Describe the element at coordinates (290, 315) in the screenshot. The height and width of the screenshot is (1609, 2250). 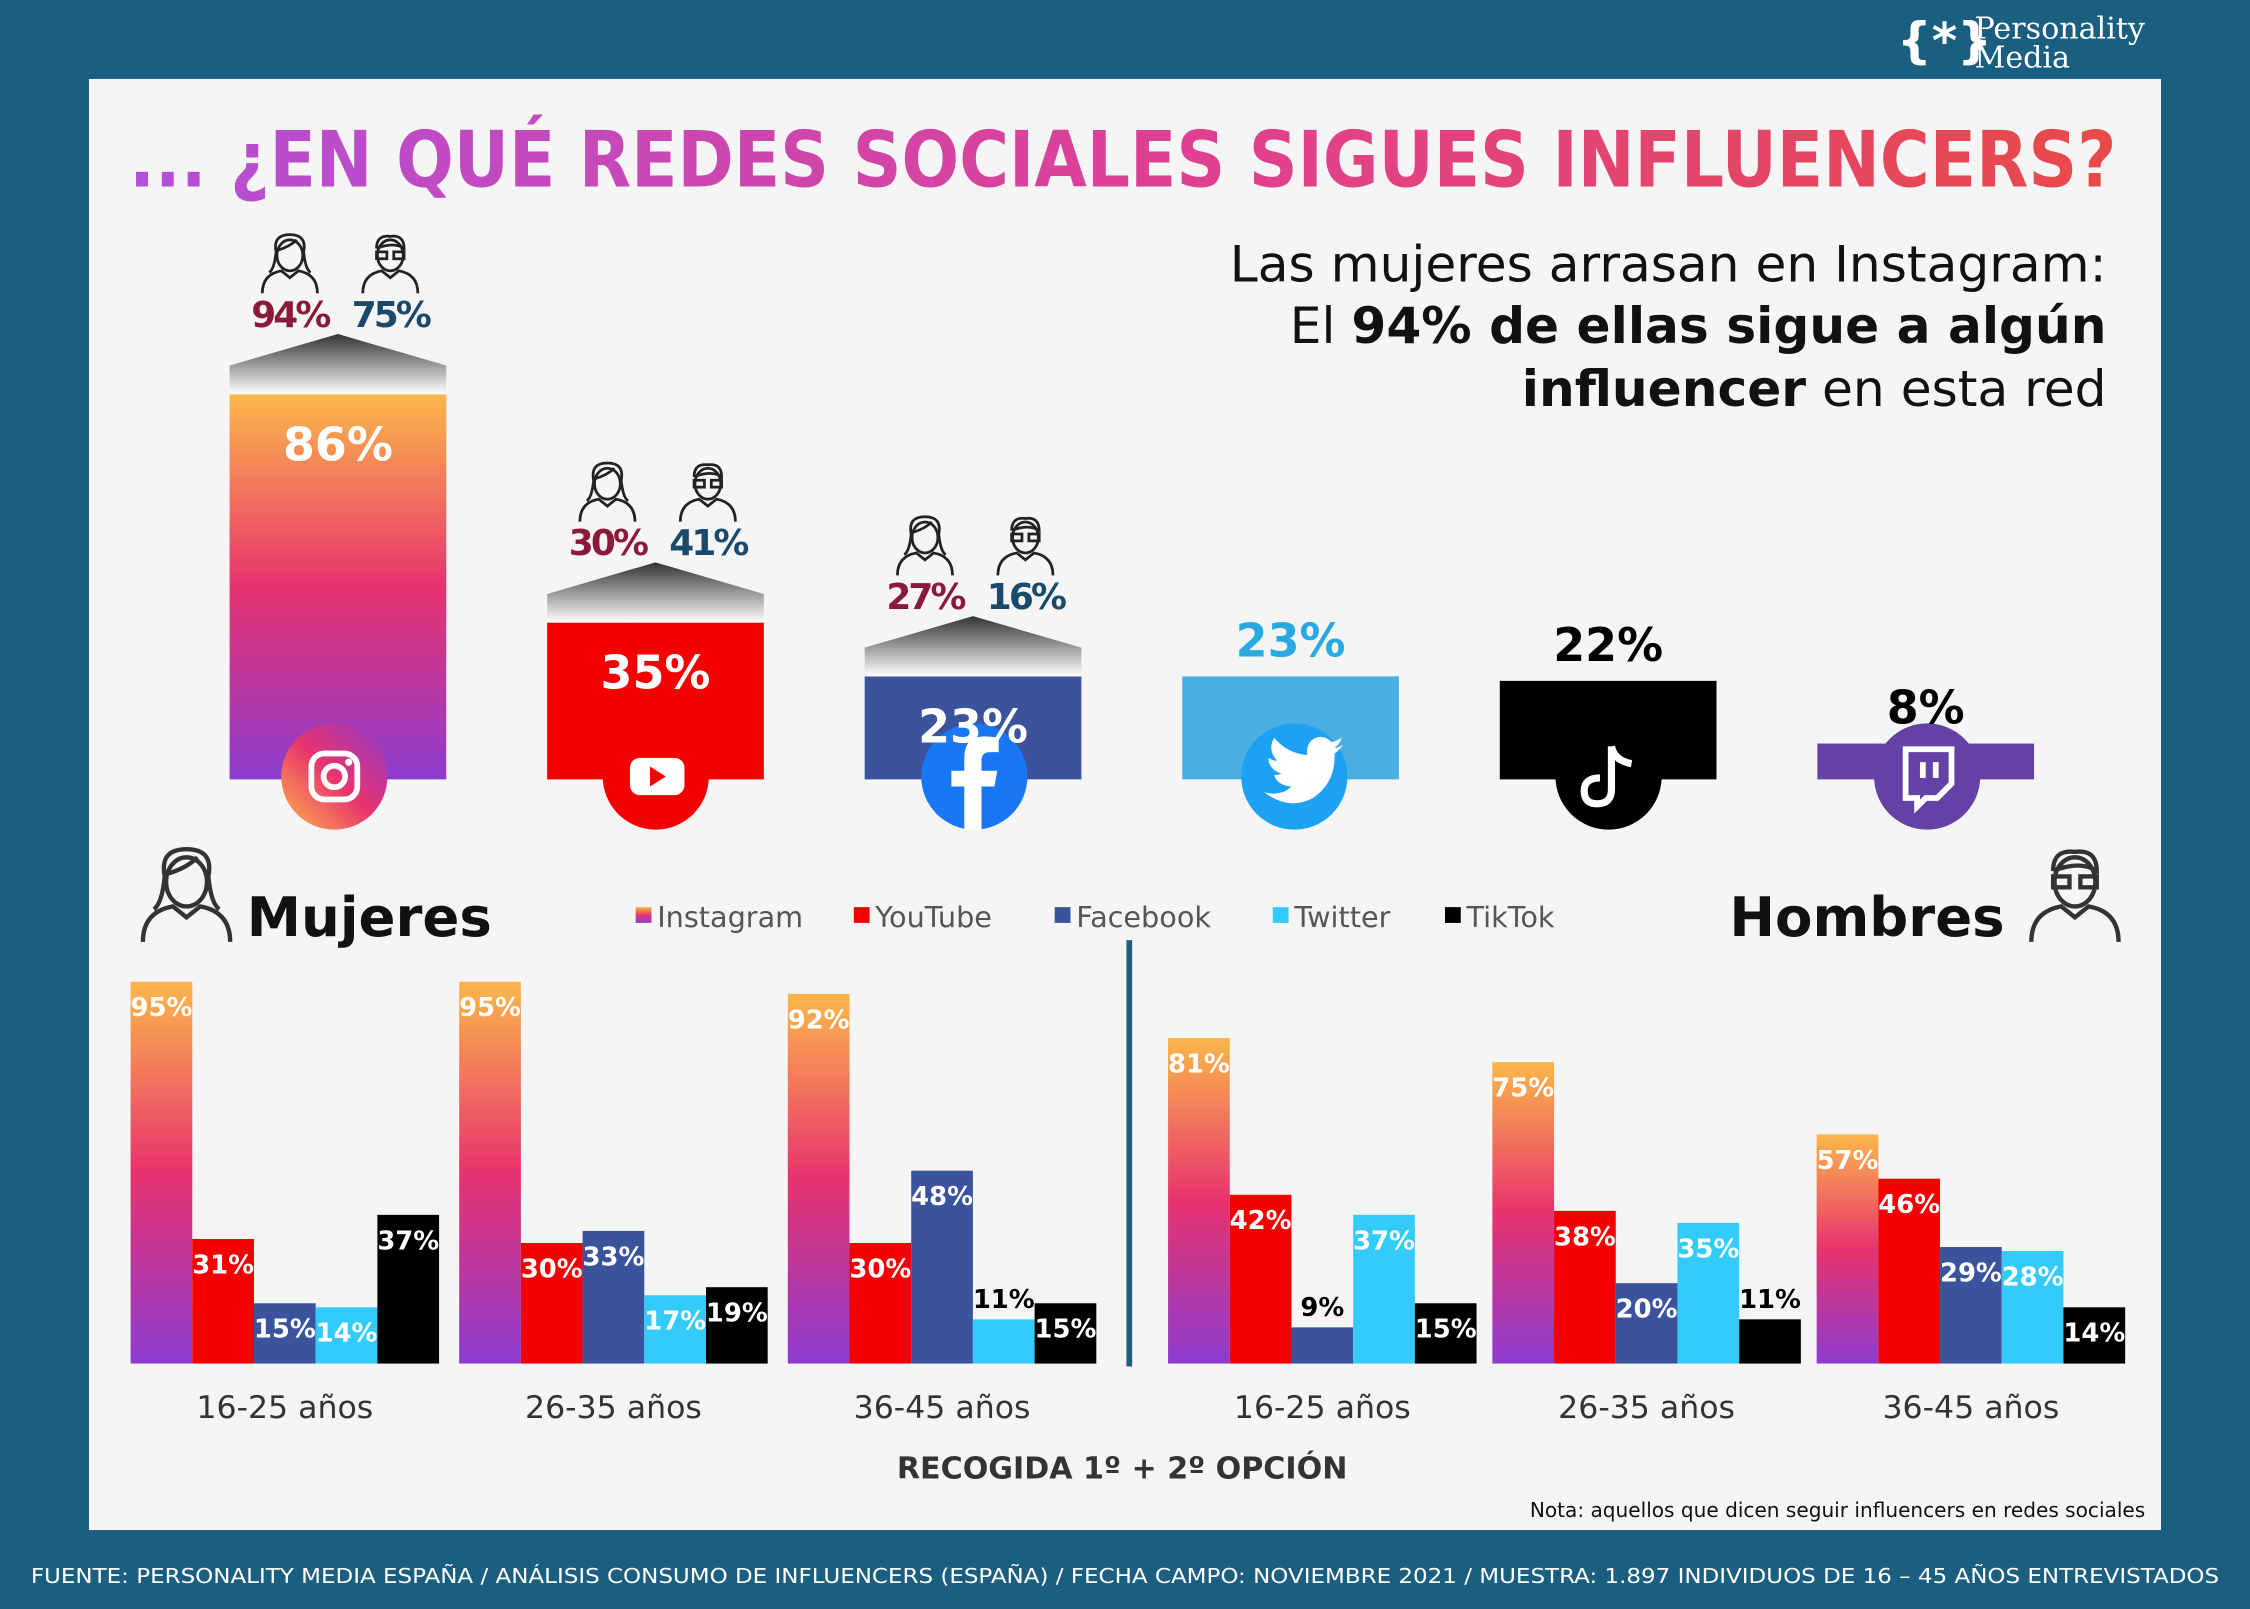
I see `women-value-label: 94%` at that location.